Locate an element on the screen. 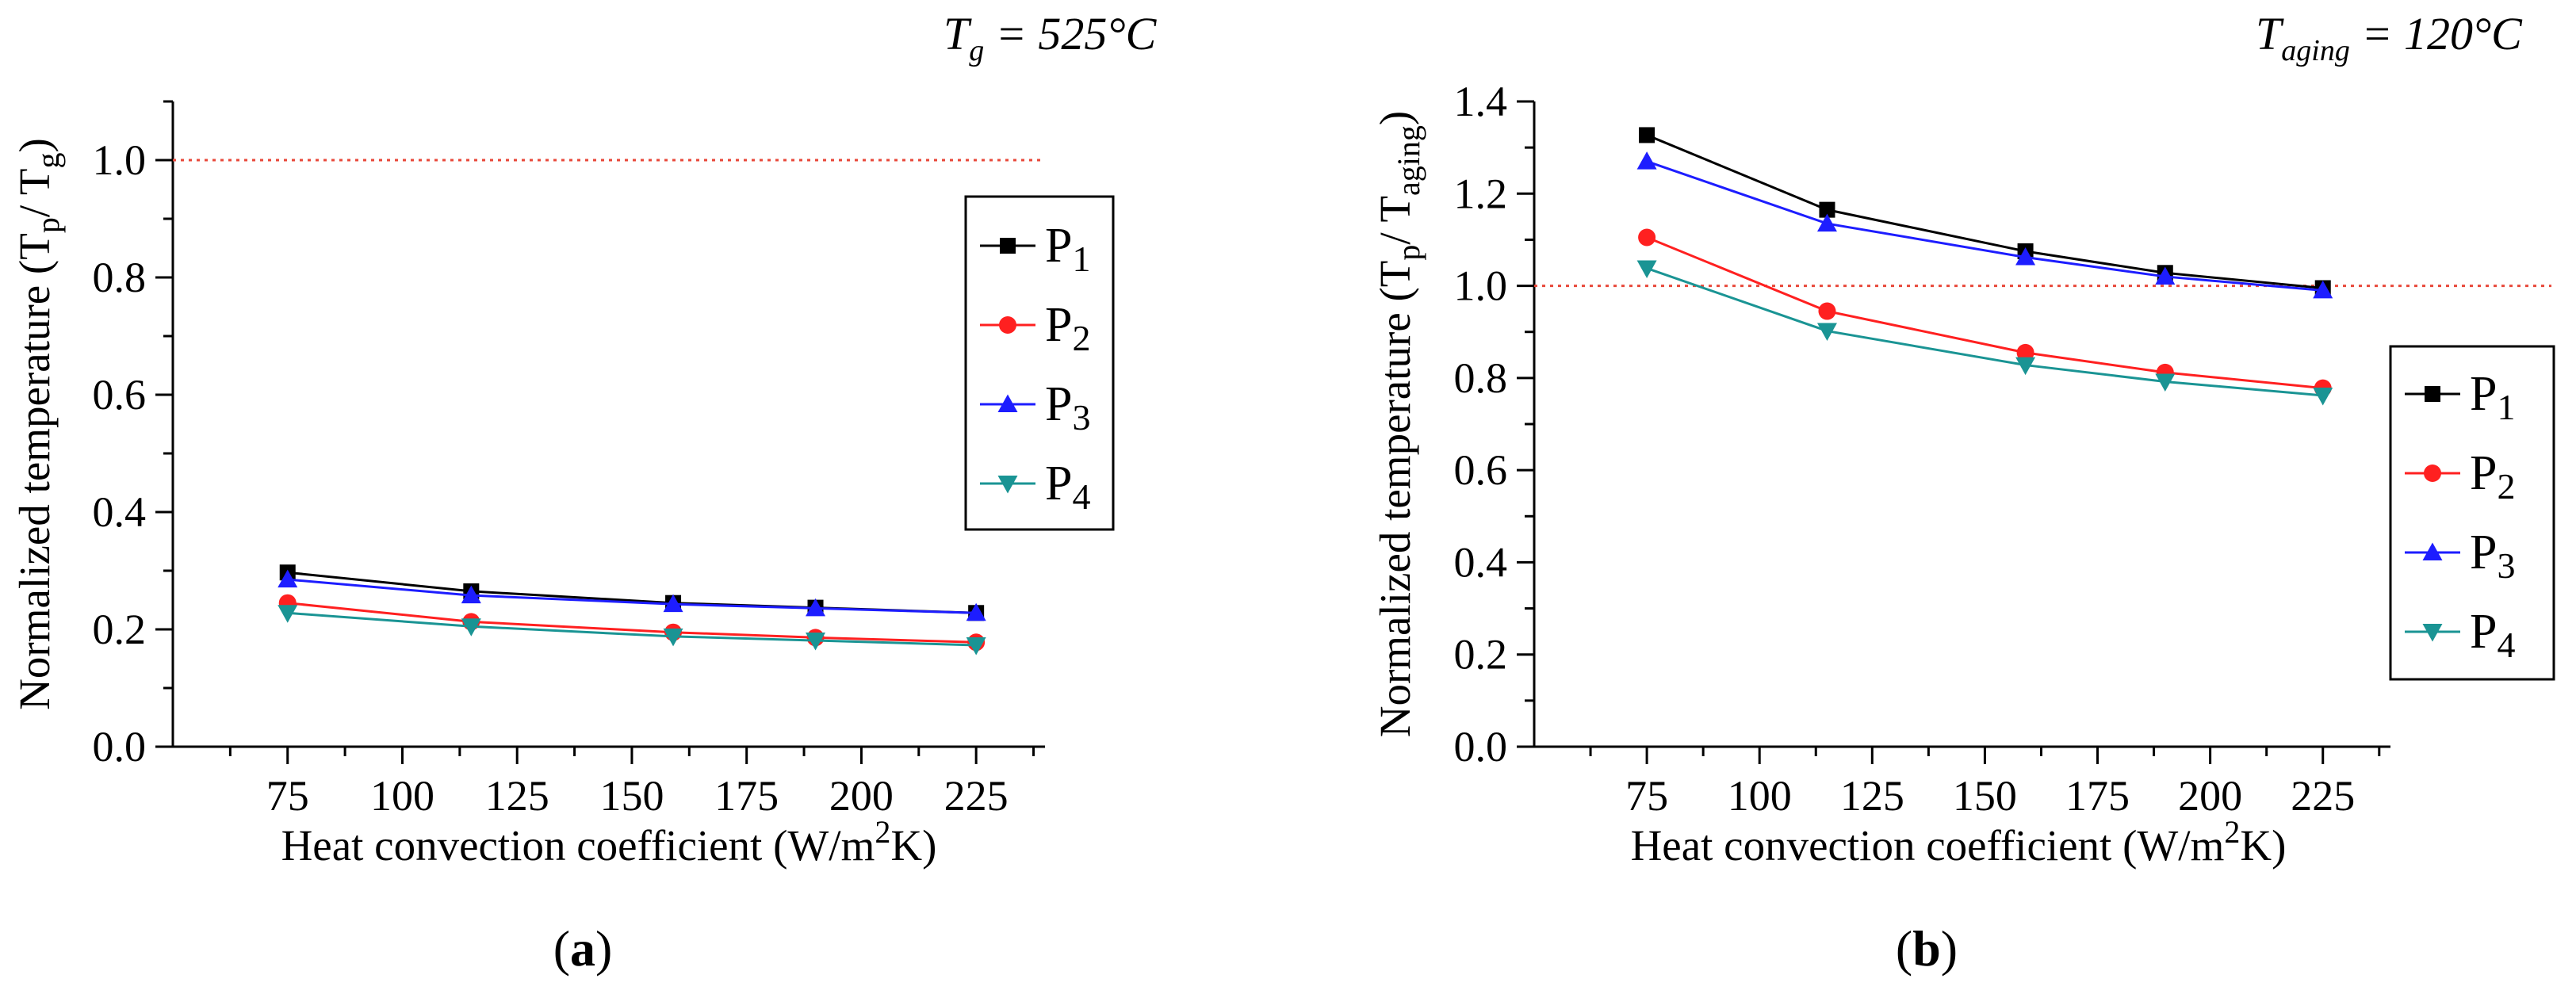 This screenshot has height=994, width=2576. y-axis-title: Normalized temperature (Tp/ Taging) is located at coordinates (1398, 424).